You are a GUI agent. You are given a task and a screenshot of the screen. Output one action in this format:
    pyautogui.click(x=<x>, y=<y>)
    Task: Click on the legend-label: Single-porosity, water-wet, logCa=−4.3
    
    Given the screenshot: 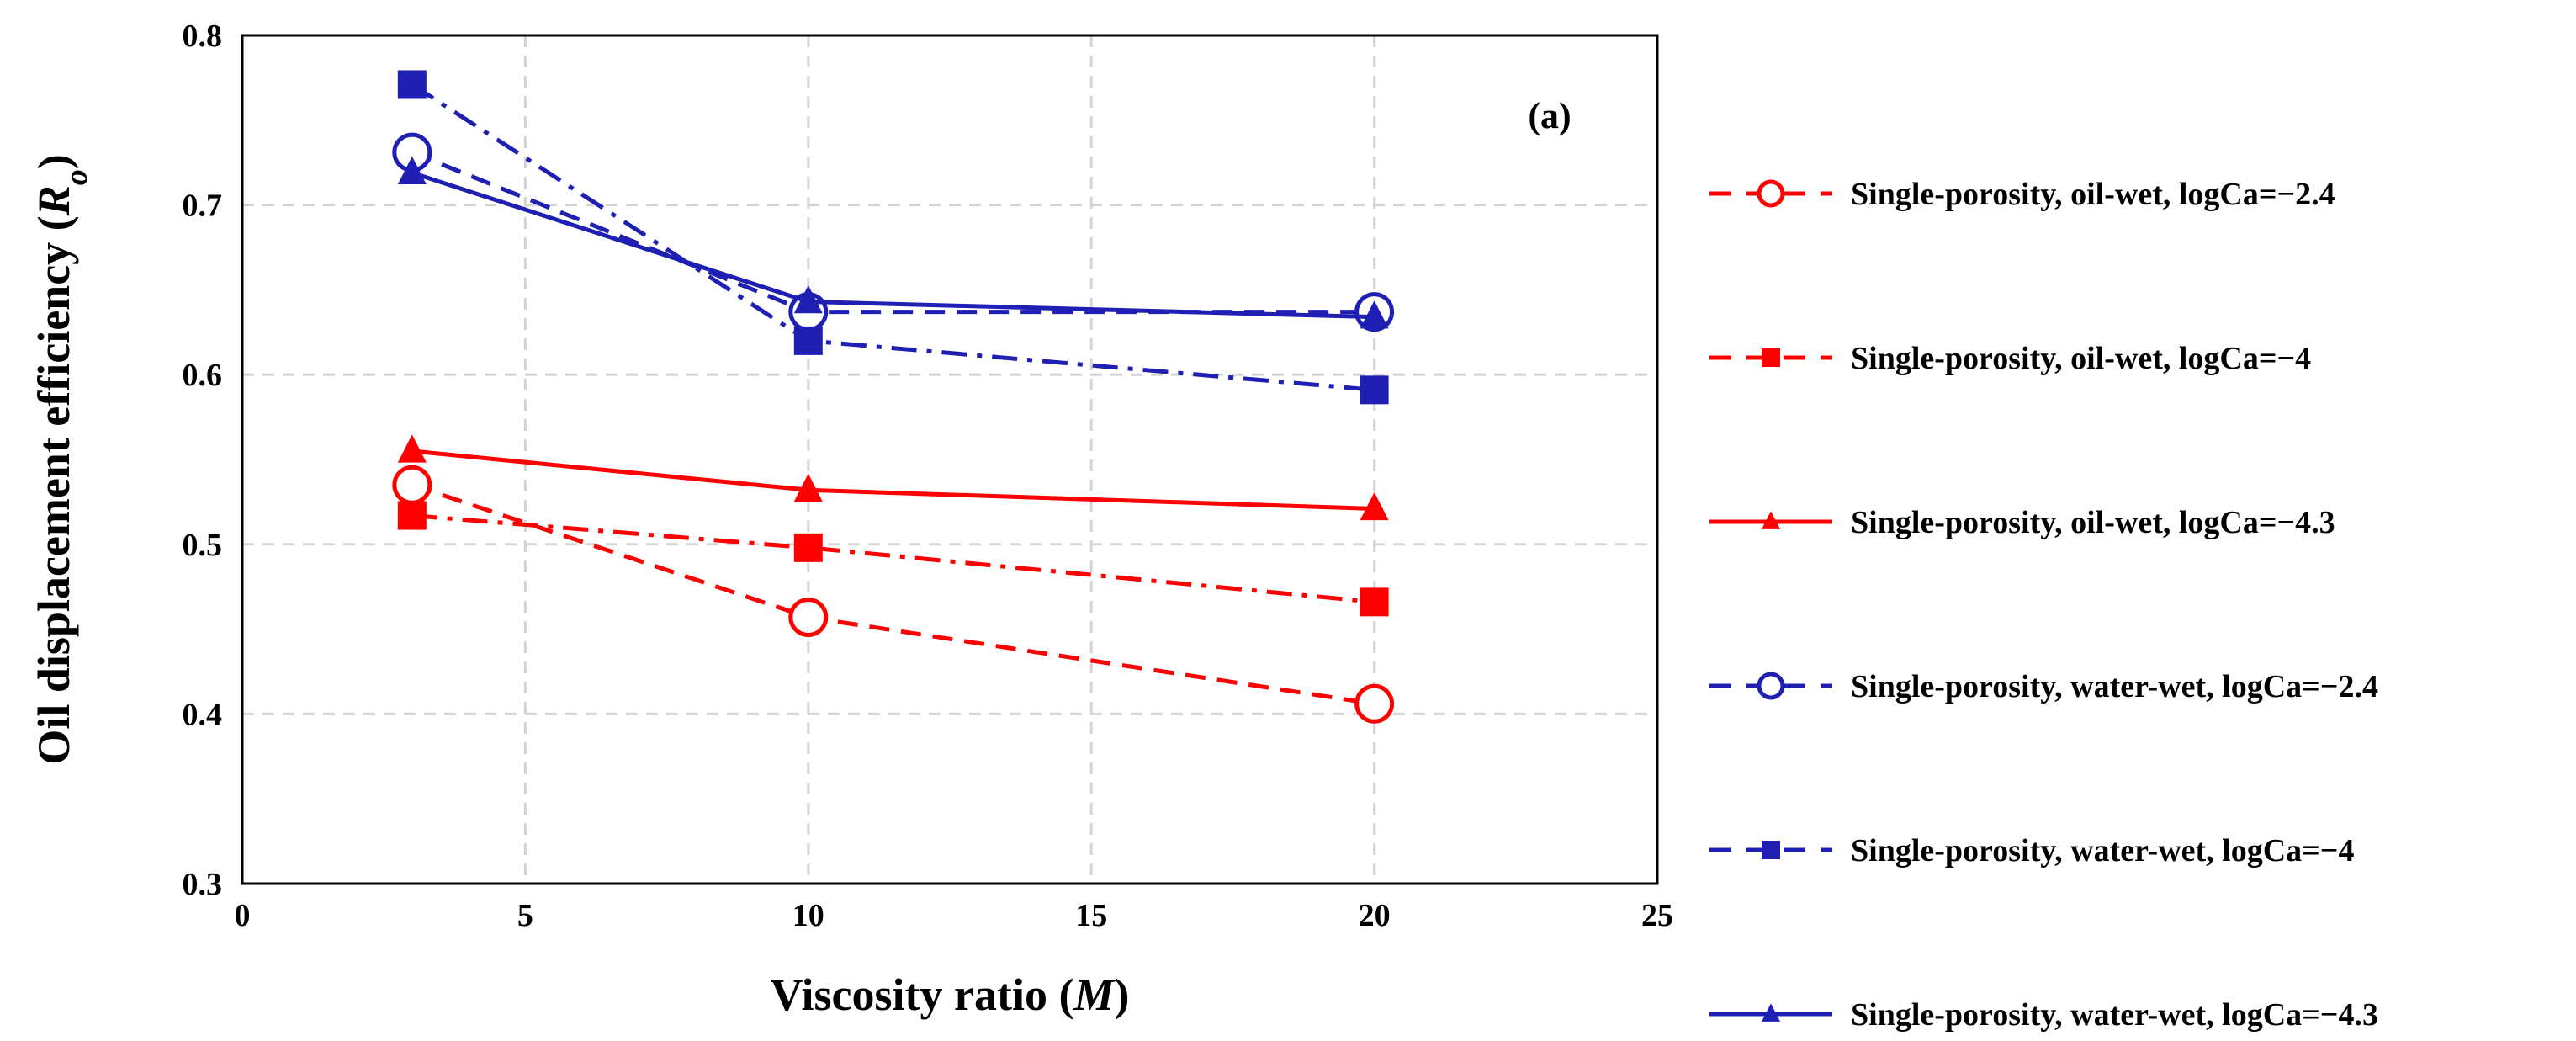 What is the action you would take?
    pyautogui.click(x=2114, y=1015)
    